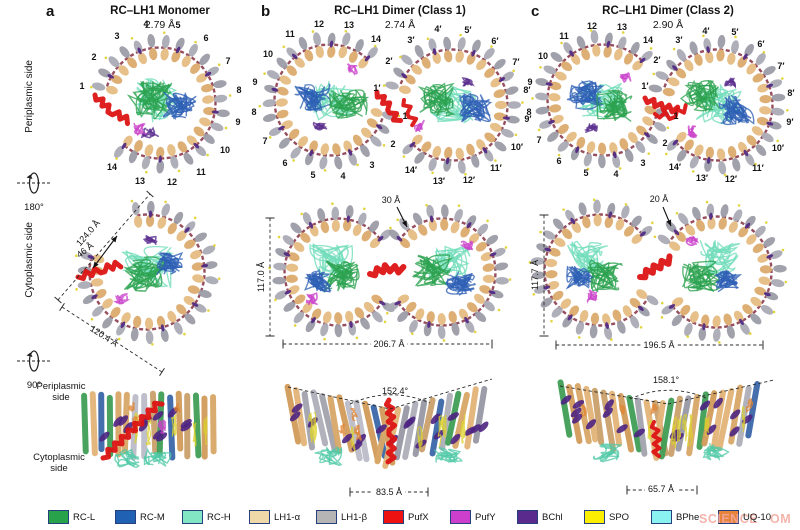  Describe the element at coordinates (266, 11) in the screenshot. I see `panel-letter-b: b` at that location.